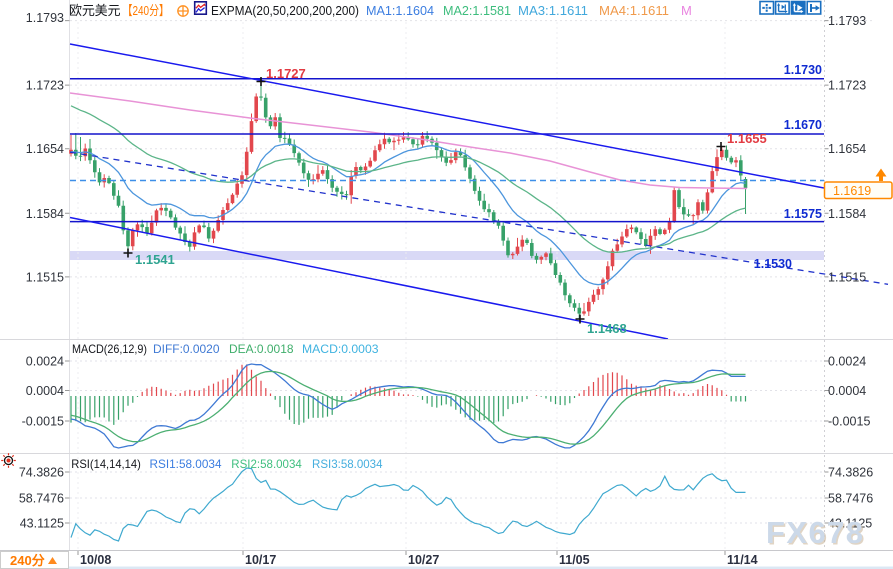 The width and height of the screenshot is (893, 569). What do you see at coordinates (95, 10) in the screenshot?
I see `svg-text: 欧元美元` at bounding box center [95, 10].